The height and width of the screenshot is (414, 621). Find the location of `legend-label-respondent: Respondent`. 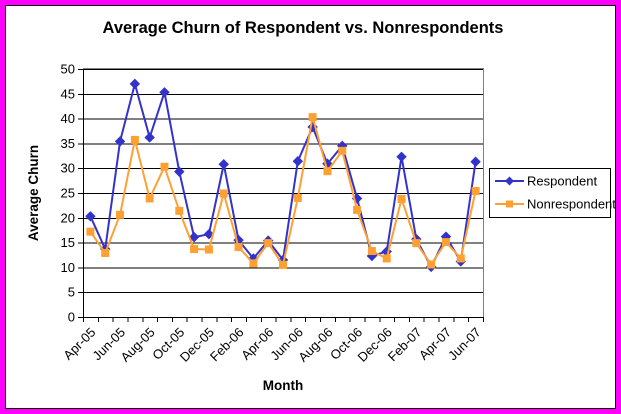

legend-label-respondent: Respondent is located at coordinates (562, 181).